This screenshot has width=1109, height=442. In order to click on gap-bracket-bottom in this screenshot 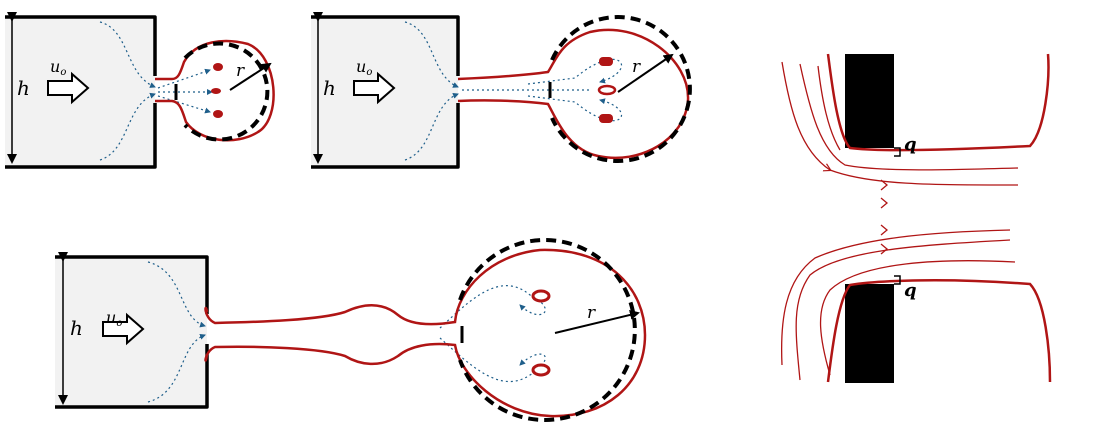, I will do `click(897, 280)`.